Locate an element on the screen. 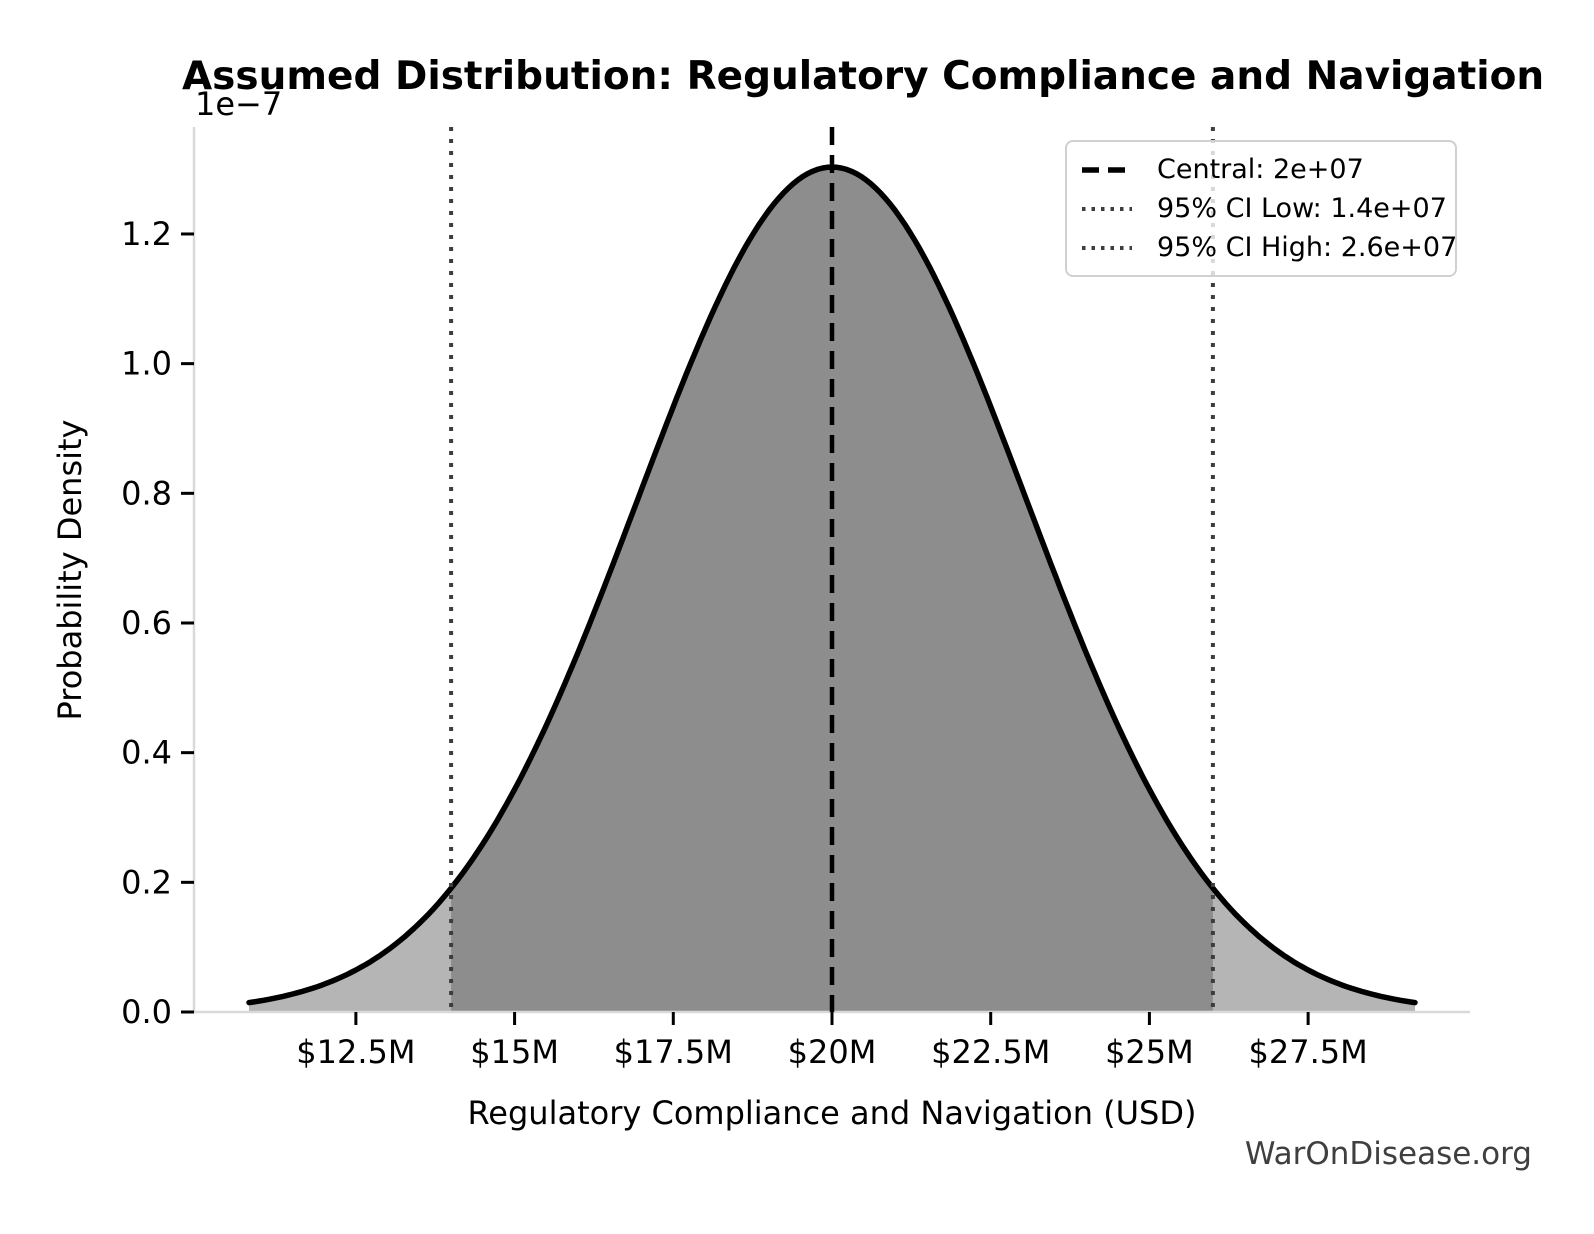  x-tick-label: $25M is located at coordinates (1149, 1052).